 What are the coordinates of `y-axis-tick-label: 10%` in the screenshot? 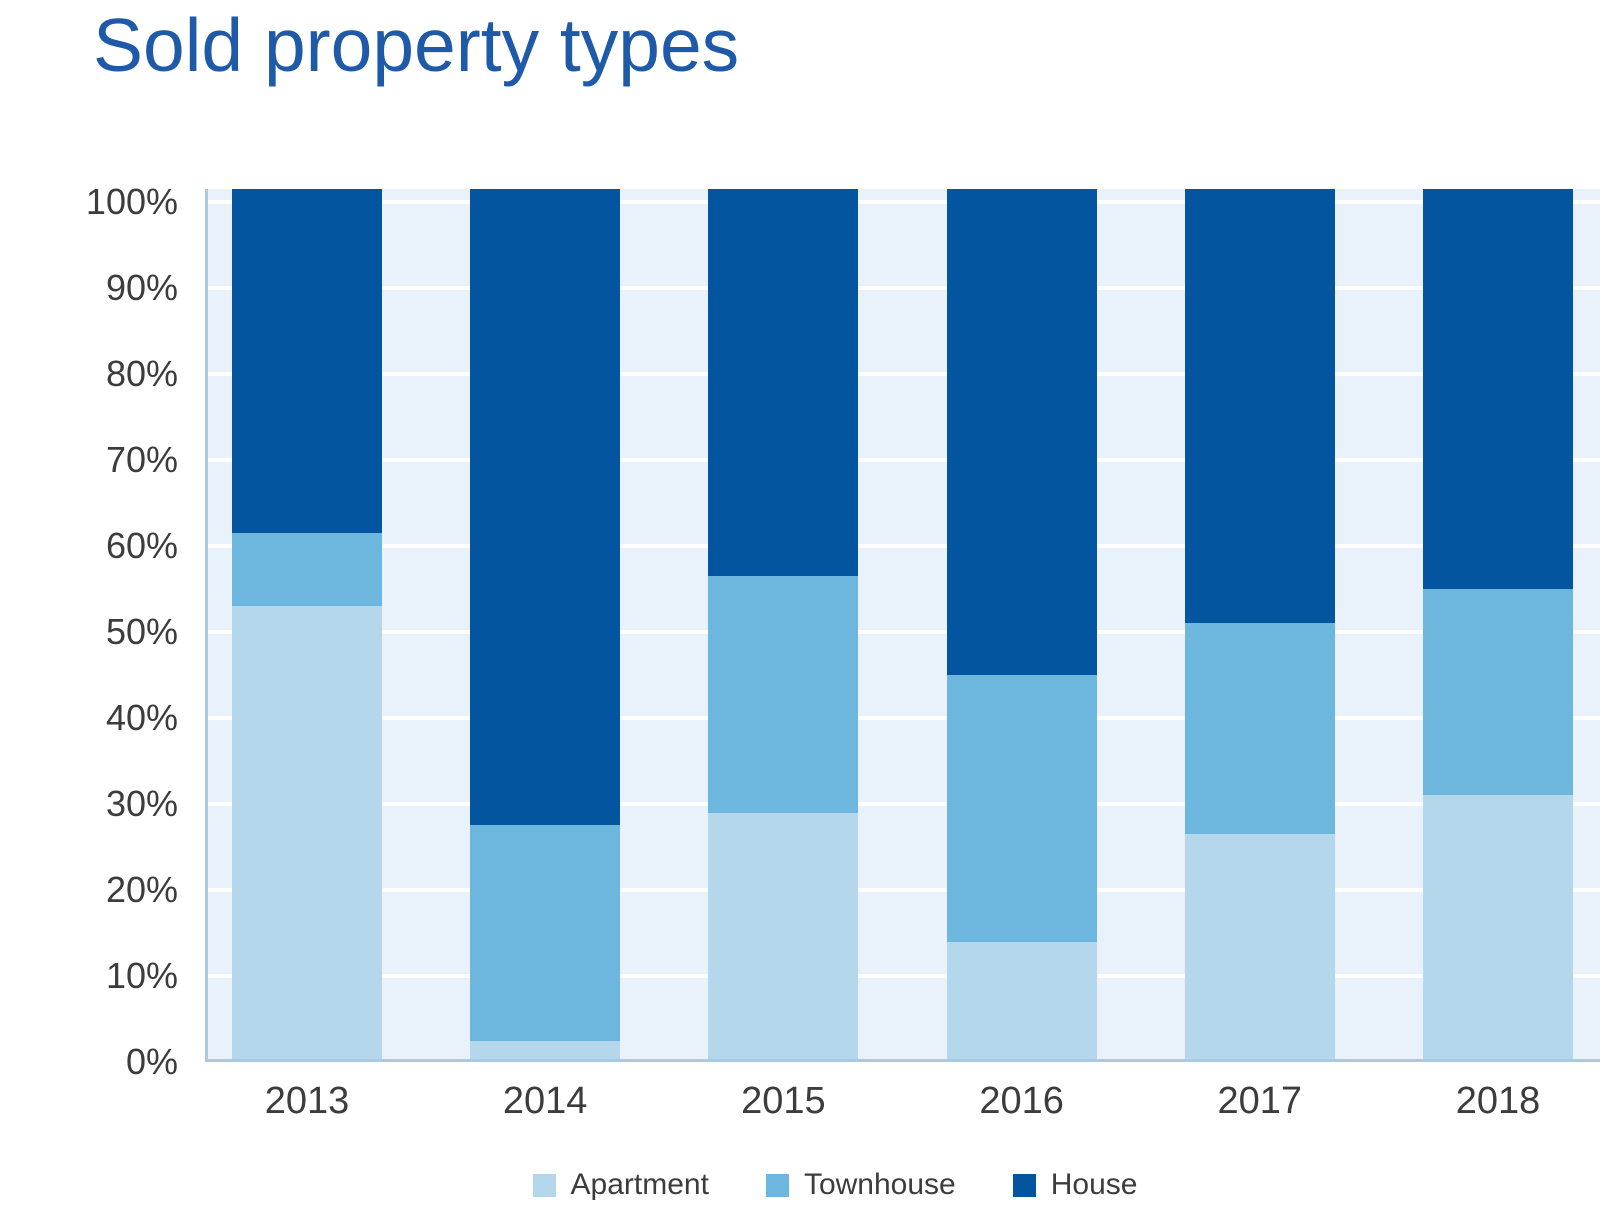 It's located at (141, 975).